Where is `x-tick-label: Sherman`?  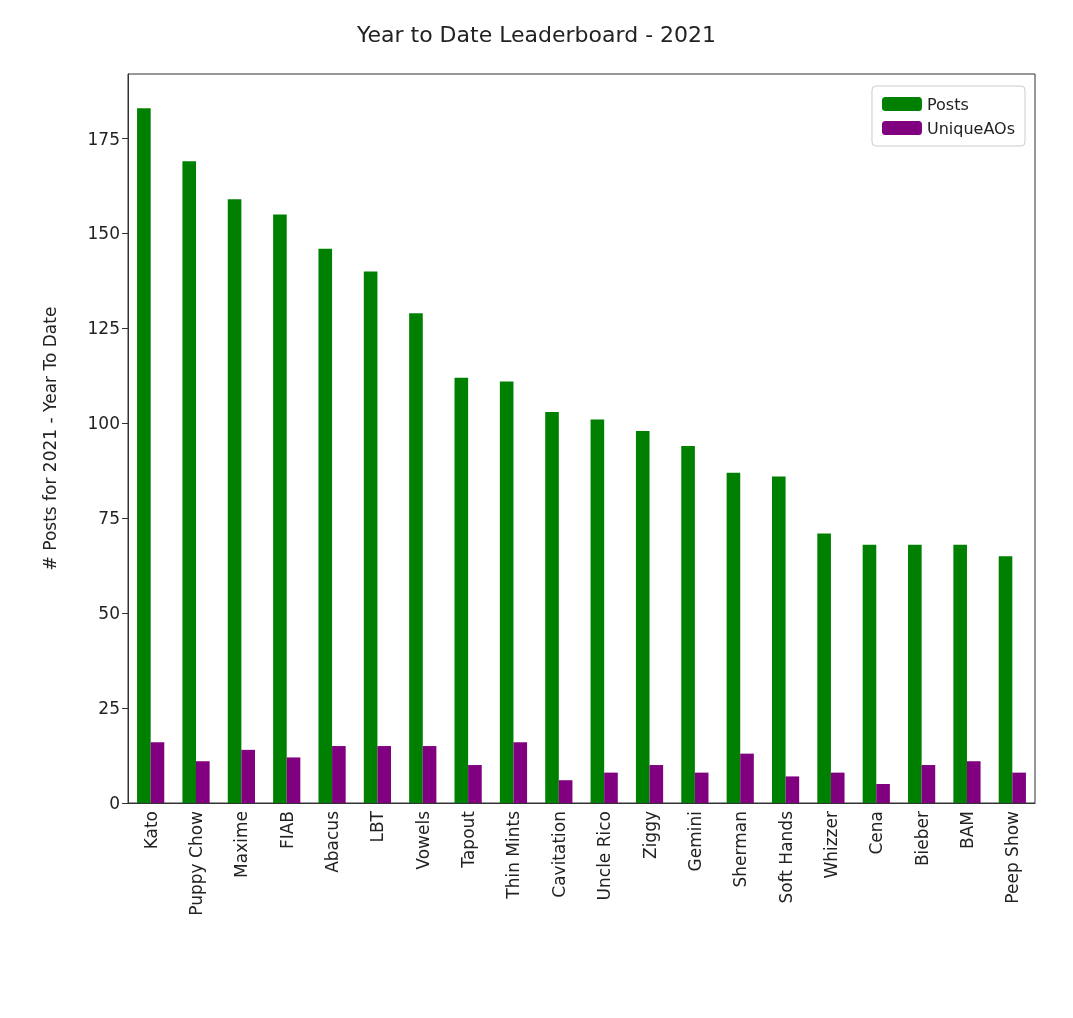 x-tick-label: Sherman is located at coordinates (740, 849).